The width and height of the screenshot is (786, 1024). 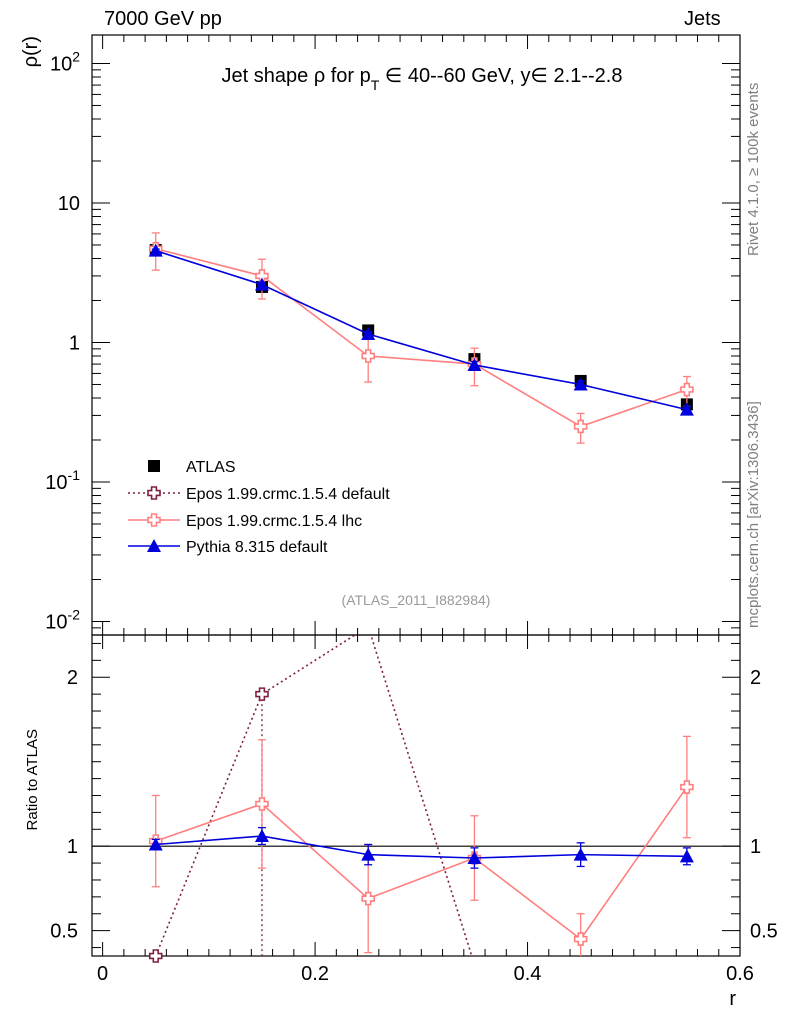 What do you see at coordinates (421, 847) in the screenshot?
I see `series-3-ratio-line` at bounding box center [421, 847].